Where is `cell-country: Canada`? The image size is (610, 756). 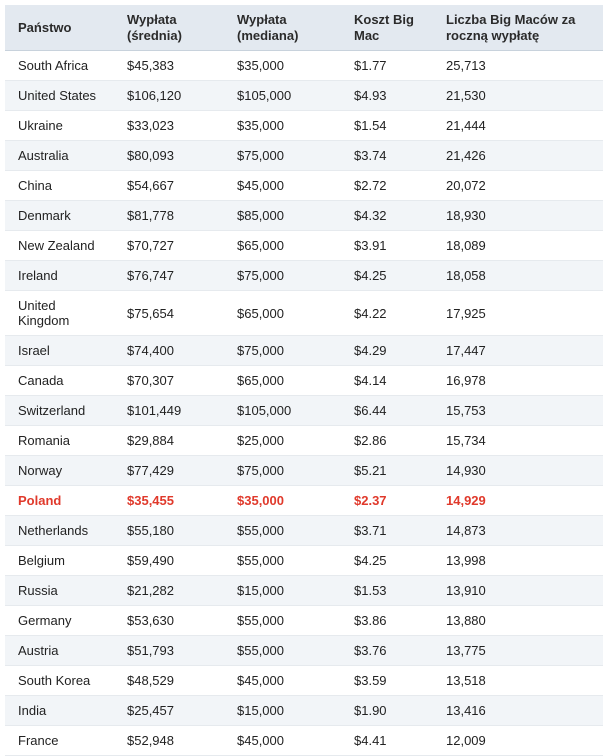 cell-country: Canada is located at coordinates (59, 380).